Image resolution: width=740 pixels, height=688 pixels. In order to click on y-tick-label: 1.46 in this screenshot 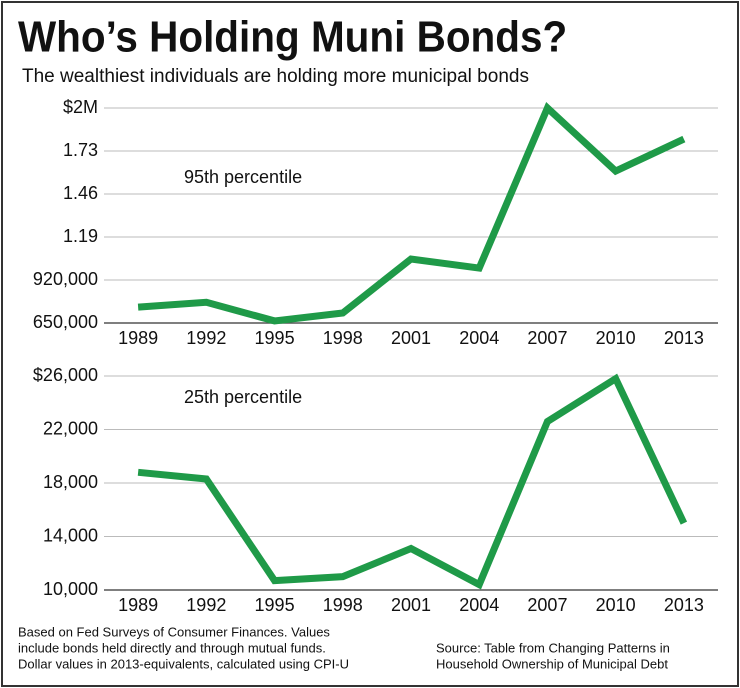, I will do `click(80, 193)`.